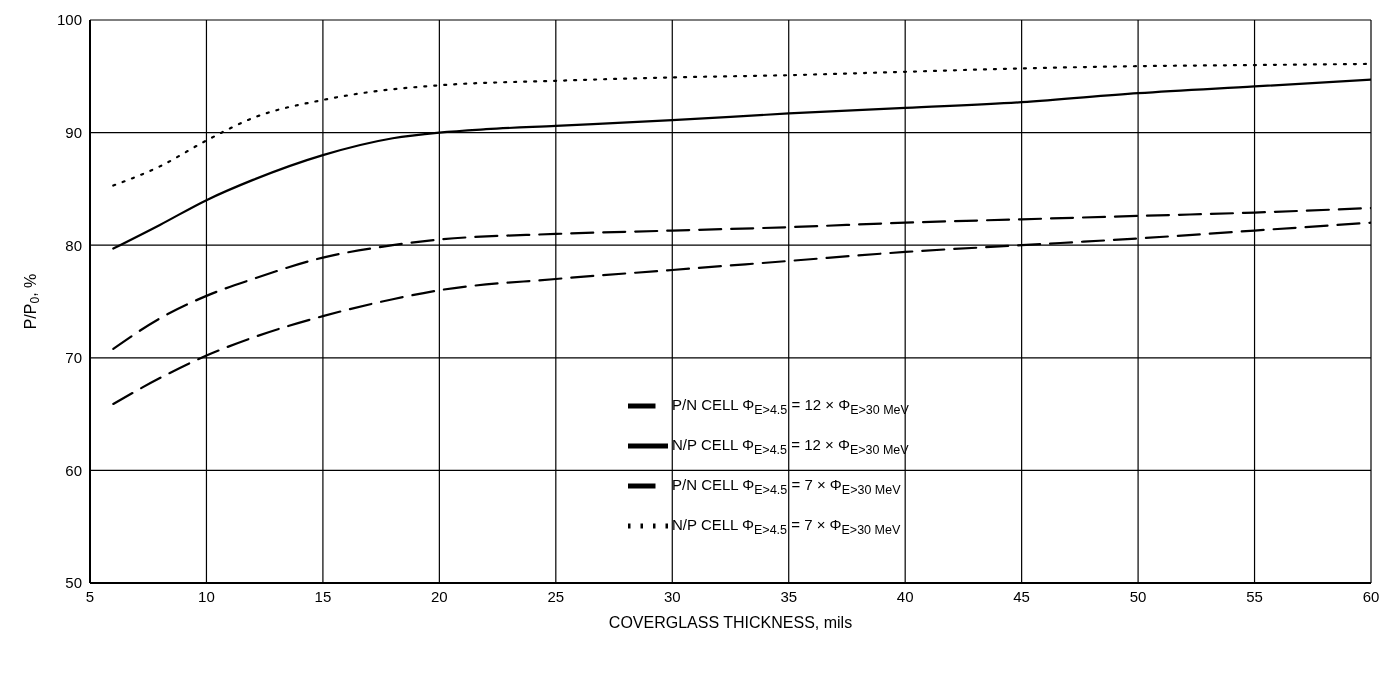  I want to click on y-tick-label: 60, so click(73, 470).